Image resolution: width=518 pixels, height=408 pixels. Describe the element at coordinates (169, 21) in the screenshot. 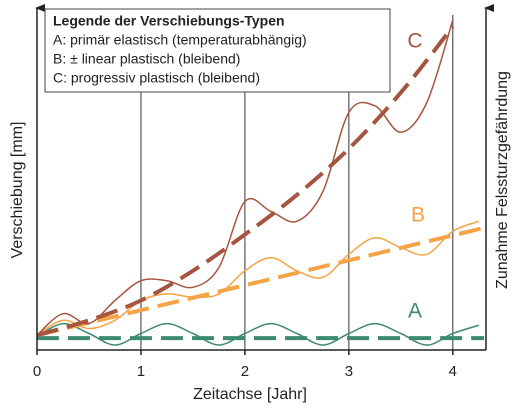

I see `legend-title: Legende der Verschiebungs-Typen` at that location.